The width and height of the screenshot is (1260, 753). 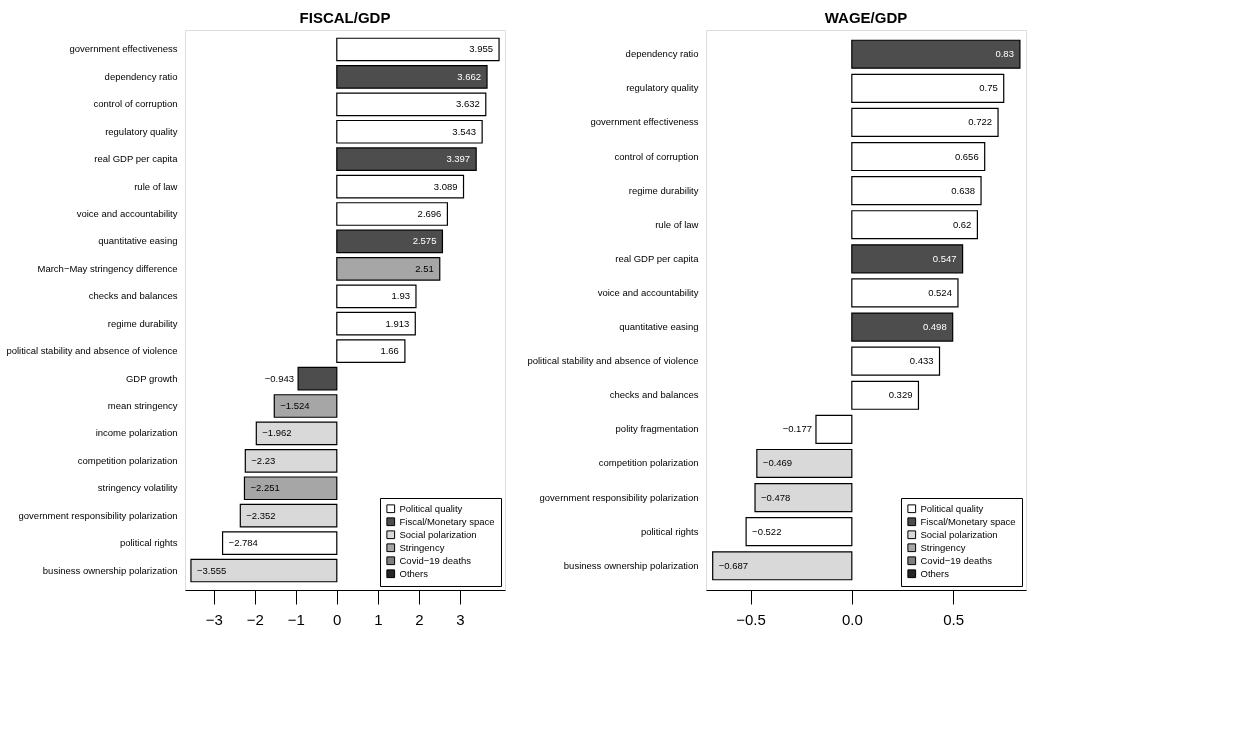 What do you see at coordinates (751, 619) in the screenshot?
I see `x-tick-label: −0.5` at bounding box center [751, 619].